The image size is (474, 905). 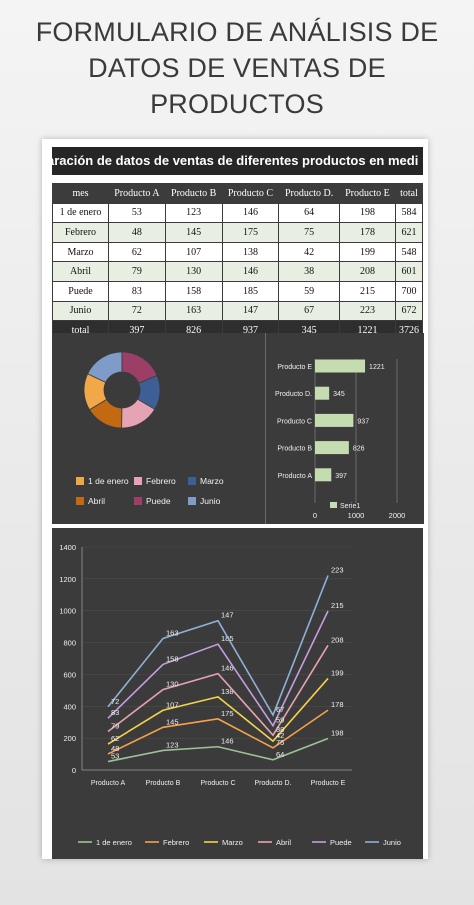 I want to click on table-cell: 79, so click(x=137, y=271).